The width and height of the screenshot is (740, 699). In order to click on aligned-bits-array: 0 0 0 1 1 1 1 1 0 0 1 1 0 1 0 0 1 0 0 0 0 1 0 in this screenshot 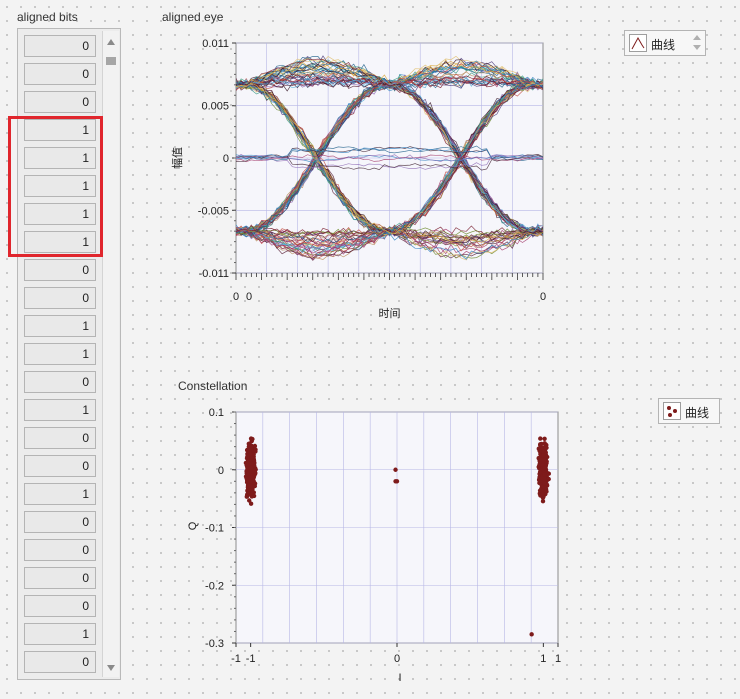, I will do `click(69, 354)`.